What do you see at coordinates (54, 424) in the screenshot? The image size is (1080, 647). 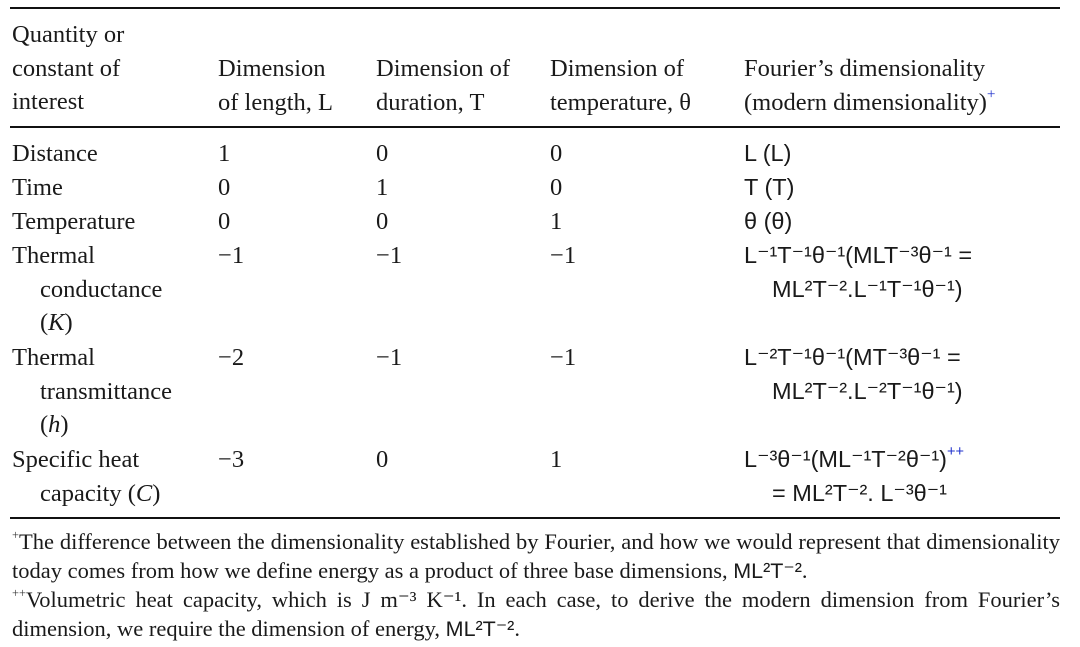 I see `row-symbol: h` at bounding box center [54, 424].